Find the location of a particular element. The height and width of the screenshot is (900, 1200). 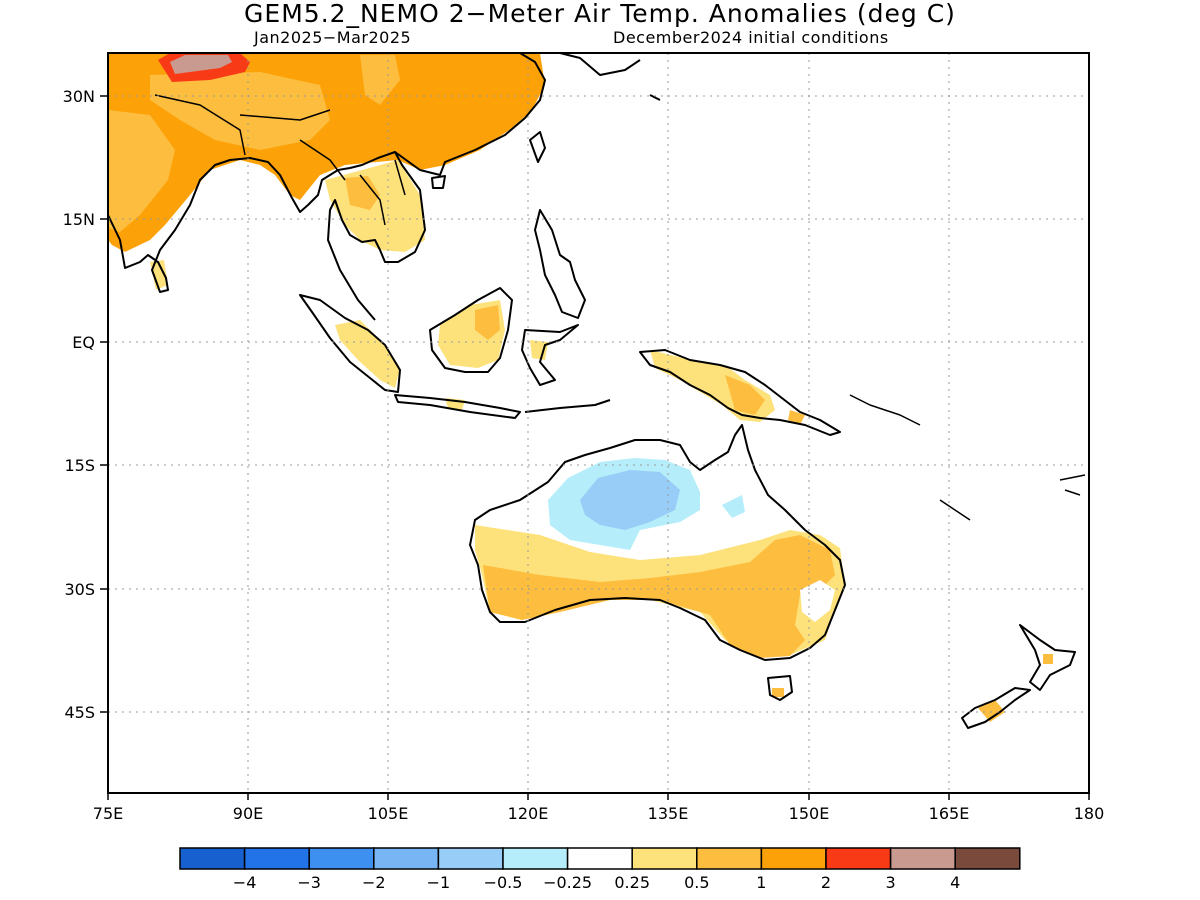

legend-labels: −4 −3 −2 −1 −0.5 −0.25 0.25 0.5 1 2 3 4 is located at coordinates (596, 882).